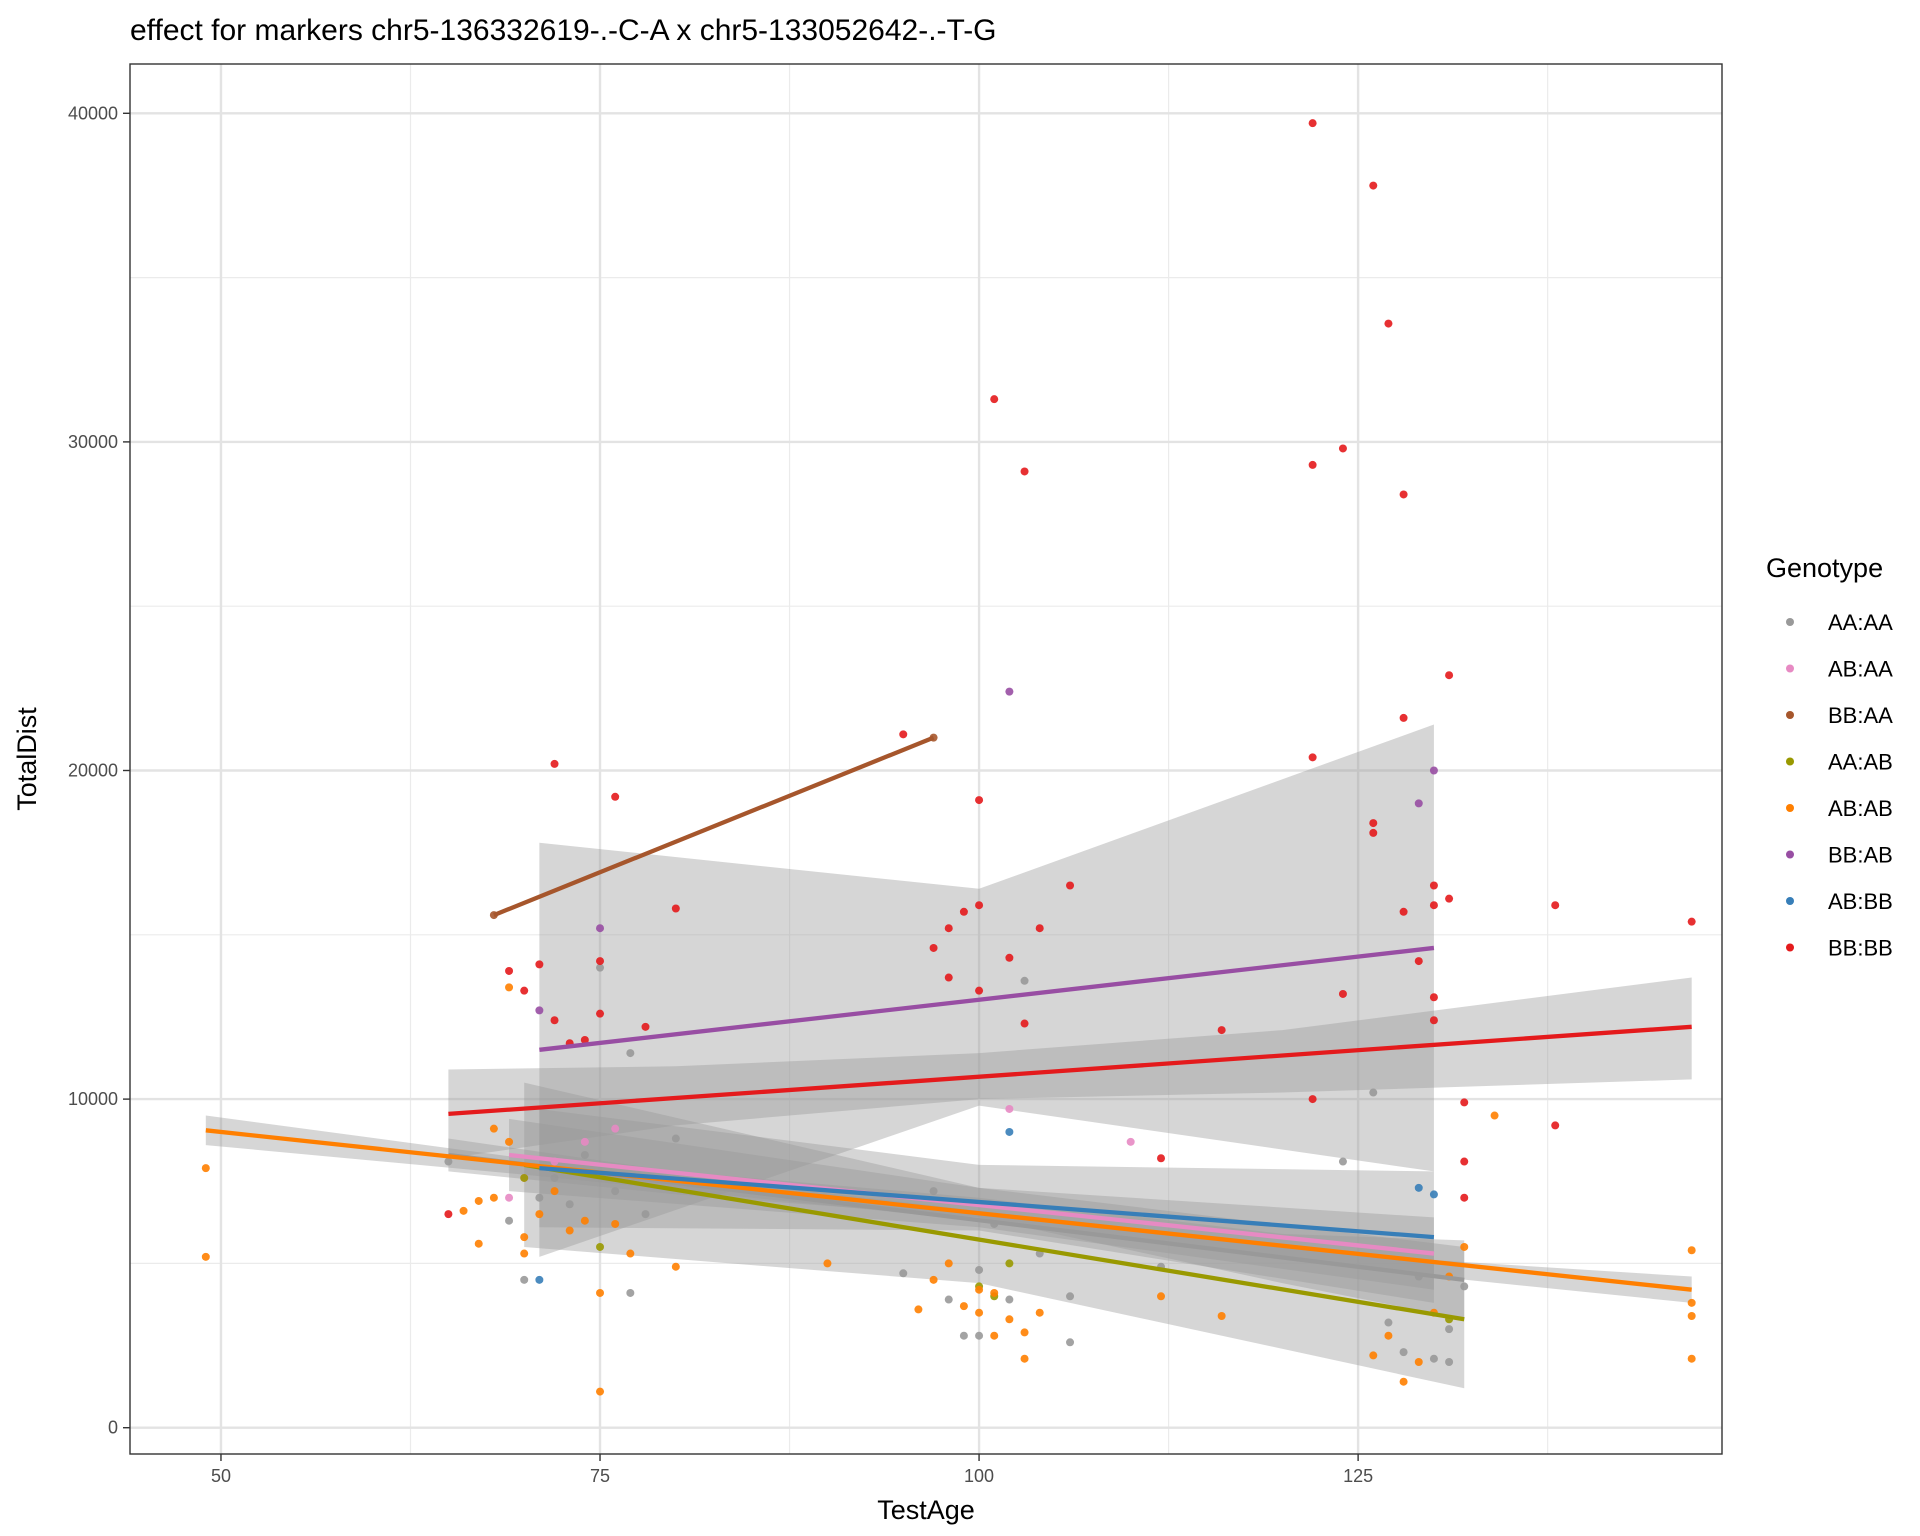  I want to click on legend-label: AB:AA, so click(1860, 669).